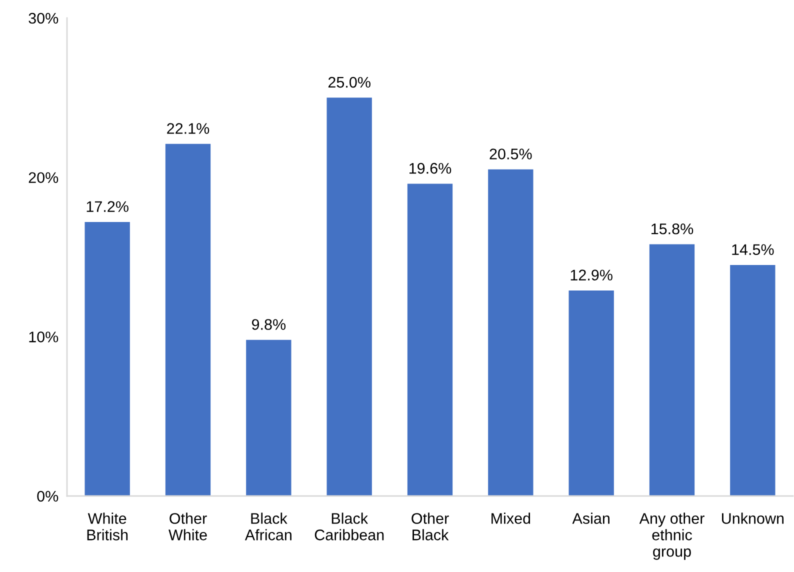 The height and width of the screenshot is (572, 794). Describe the element at coordinates (47, 496) in the screenshot. I see `y-tick-label: 0%` at that location.